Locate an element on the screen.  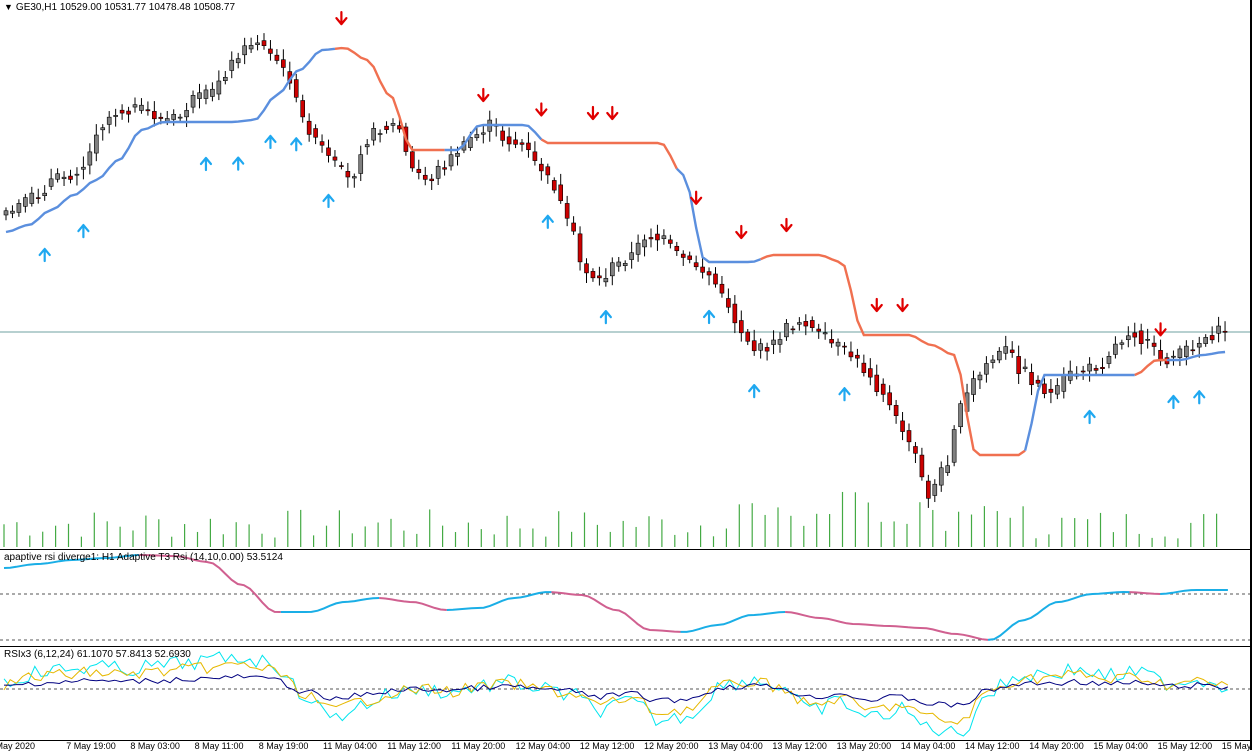
rsix3-pane: RSIx3 (6,12,24) 61.1070 57.8413 52.6930 is located at coordinates (626, 693).